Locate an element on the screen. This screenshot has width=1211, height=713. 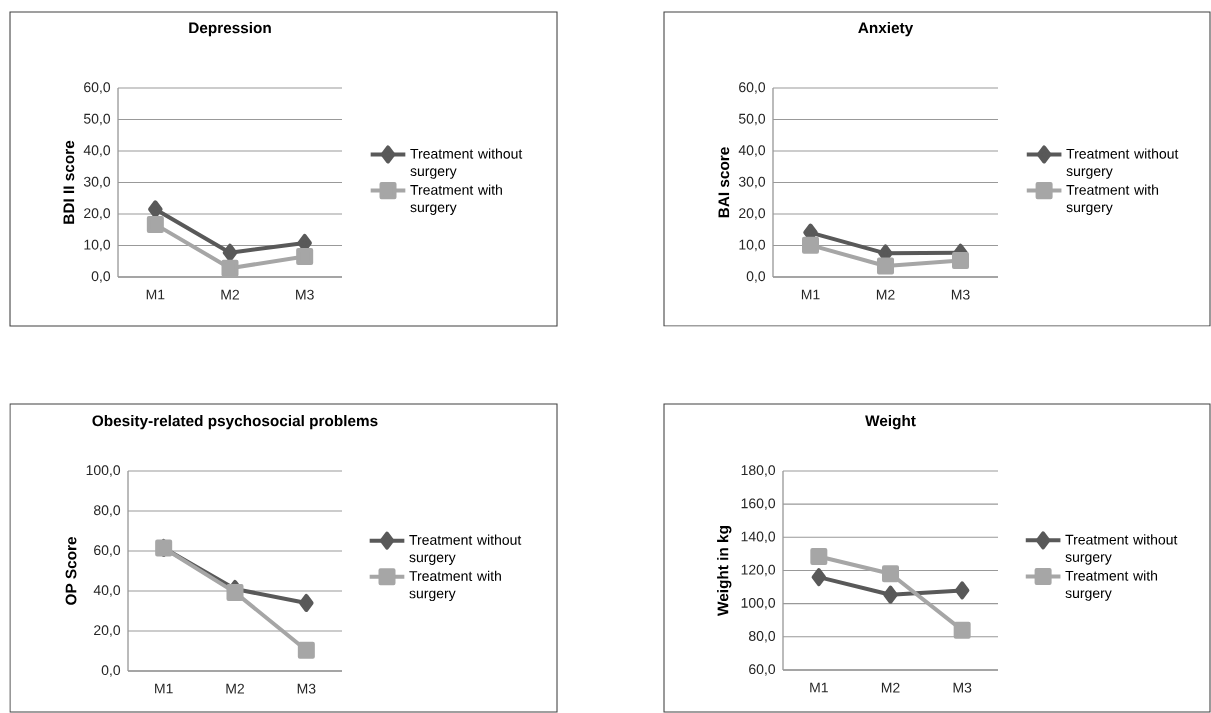
chart-title: Depression is located at coordinates (230, 29).